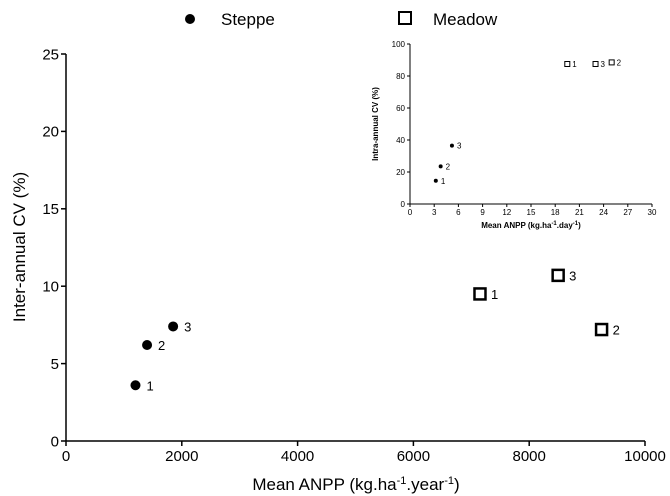 The image size is (670, 496). Describe the element at coordinates (297, 456) in the screenshot. I see `main-x-tick-label: 4000` at that location.